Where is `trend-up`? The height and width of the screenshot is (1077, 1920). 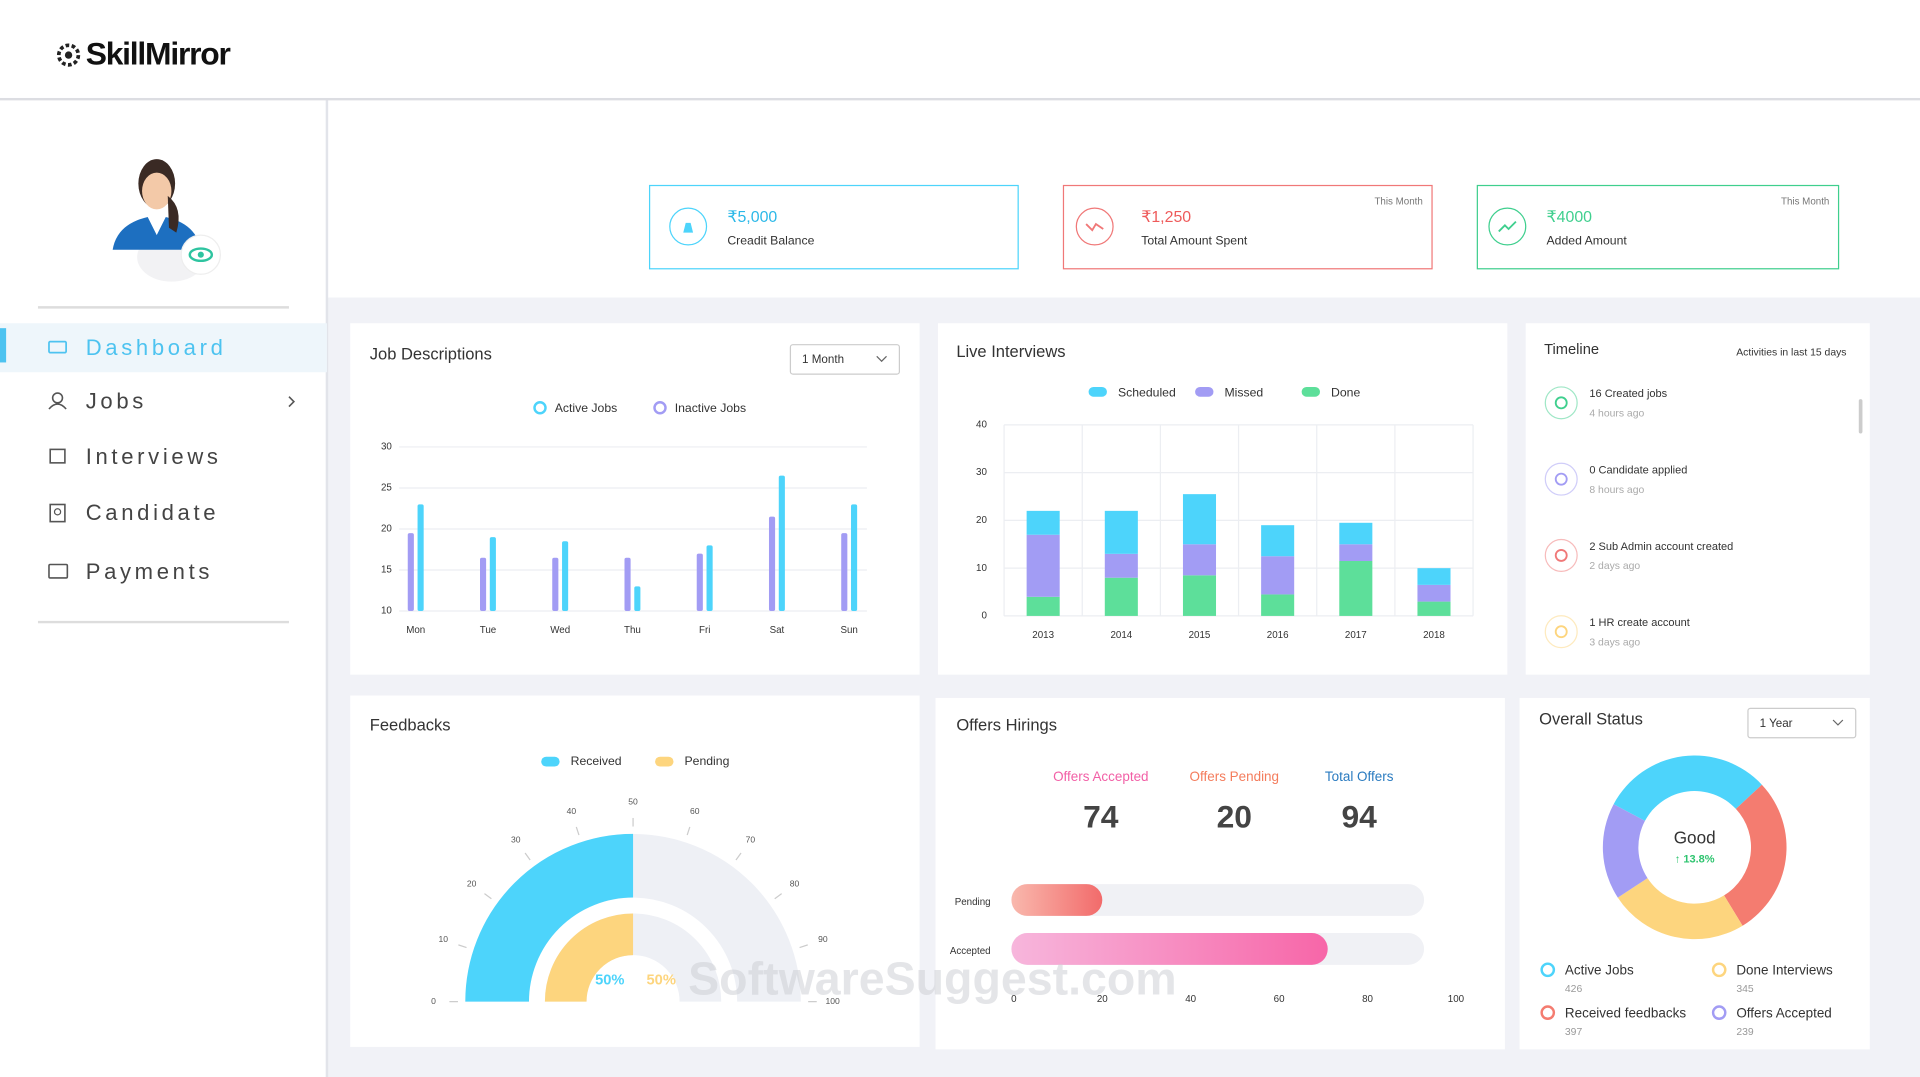
trend-up is located at coordinates (1507, 226).